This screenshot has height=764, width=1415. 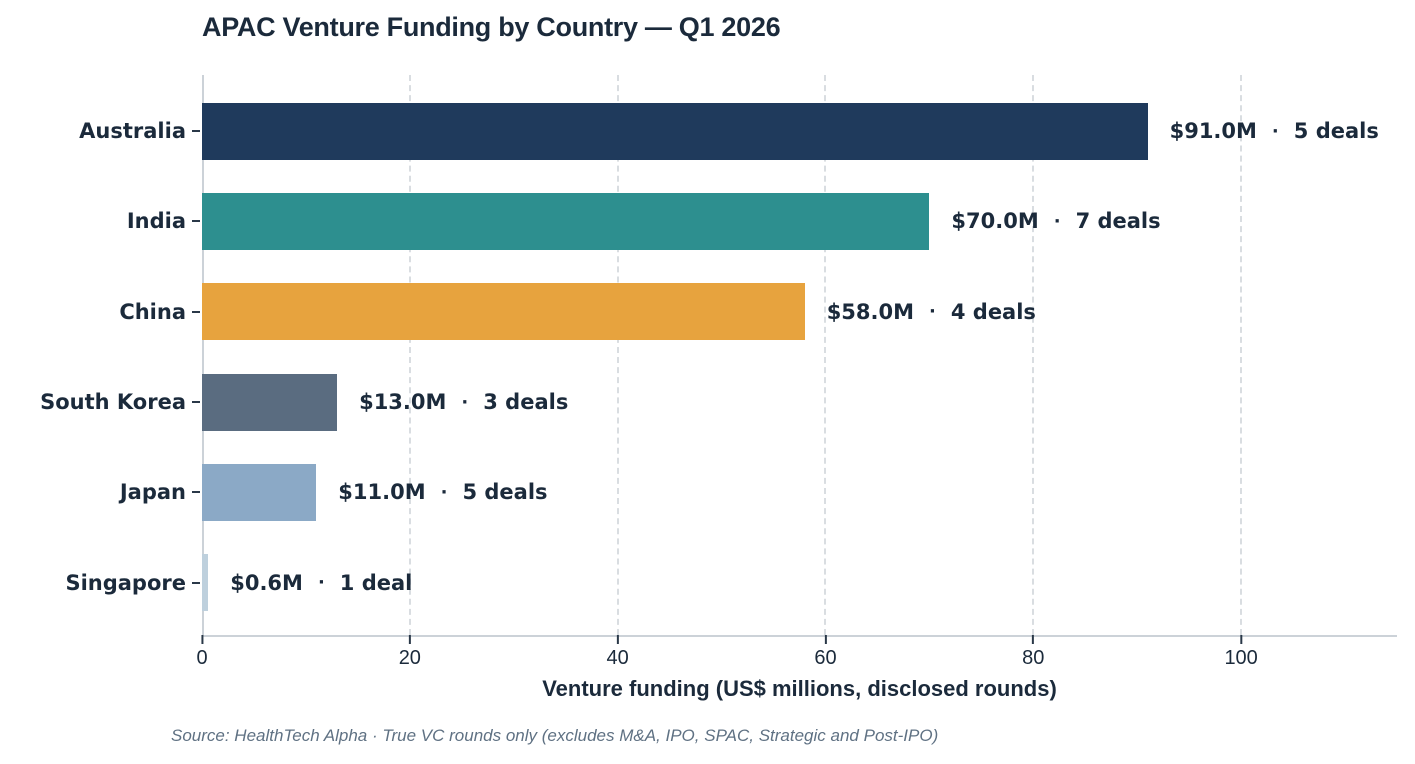 I want to click on bar-row-india: India $70.0M · 7 deals, so click(x=762, y=221).